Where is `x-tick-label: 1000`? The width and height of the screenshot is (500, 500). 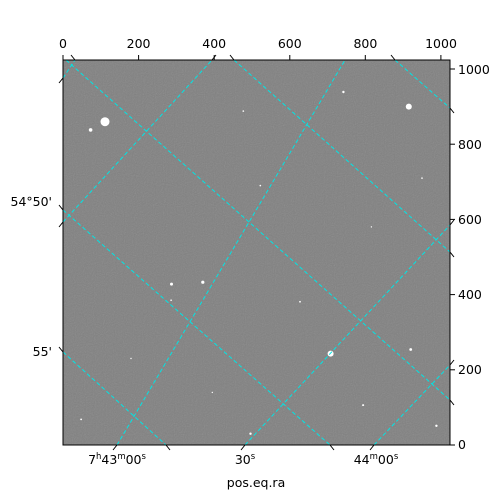 x-tick-label: 1000 is located at coordinates (441, 43).